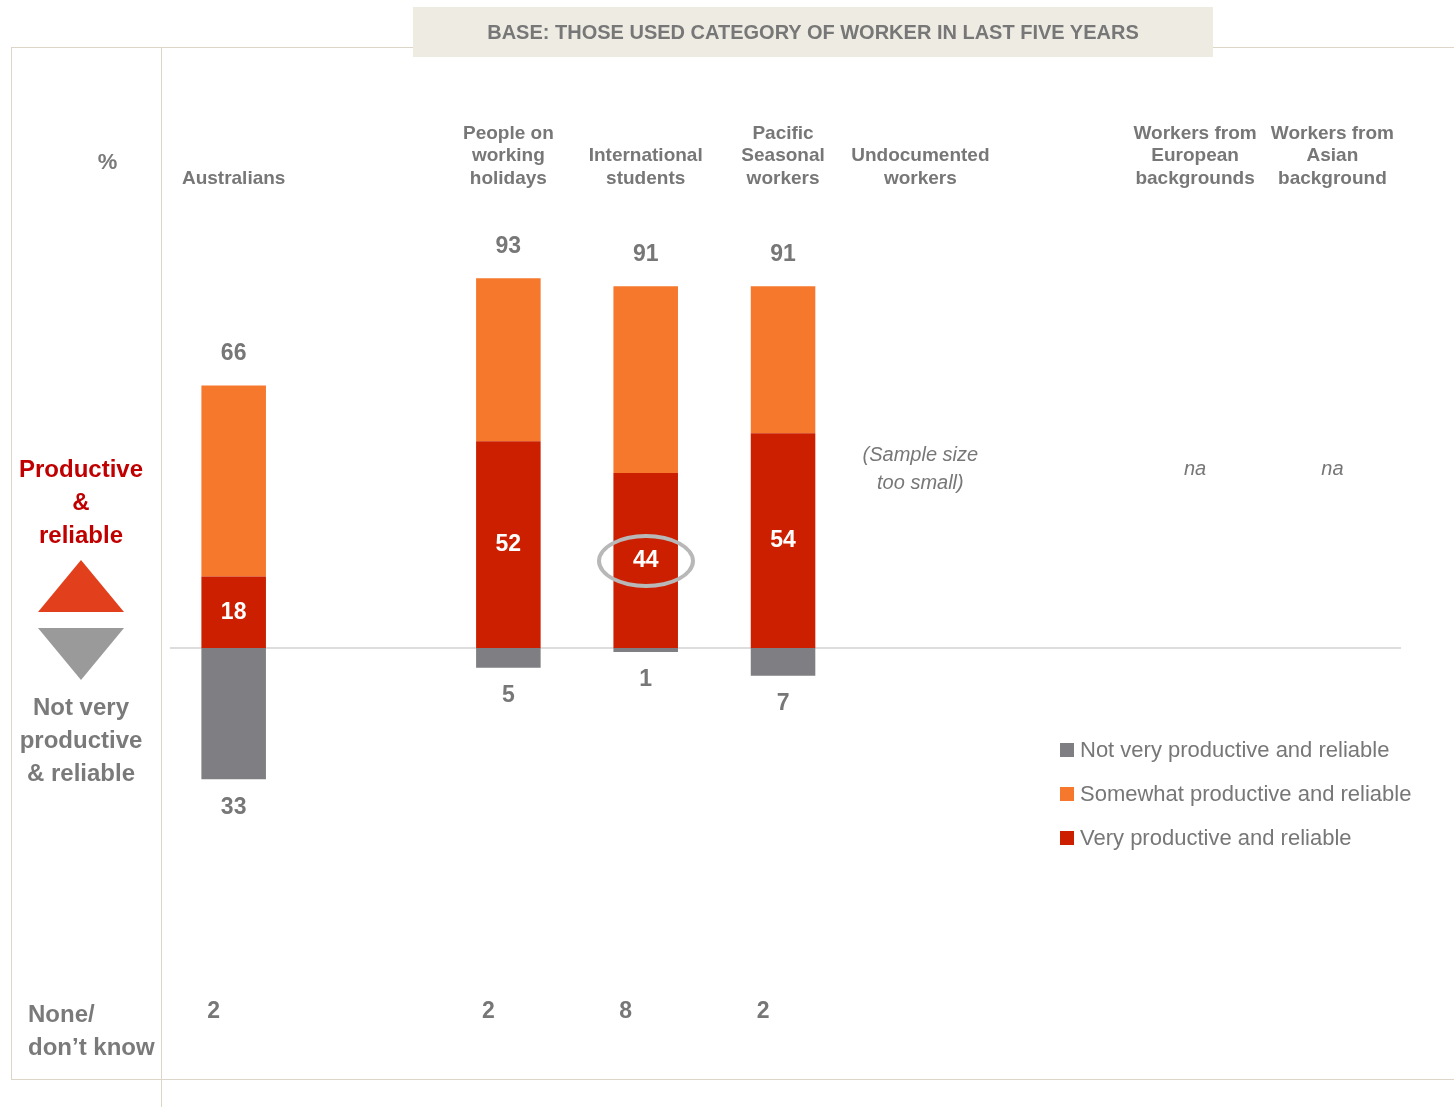 The image size is (1454, 1107). What do you see at coordinates (646, 678) in the screenshot?
I see `annotation: 1` at bounding box center [646, 678].